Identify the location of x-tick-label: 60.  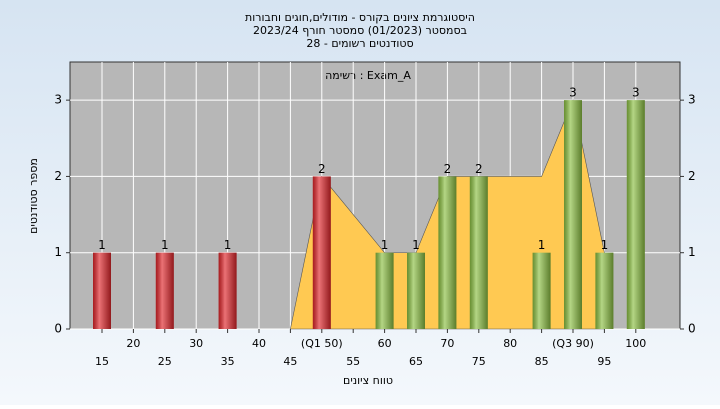
(385, 343).